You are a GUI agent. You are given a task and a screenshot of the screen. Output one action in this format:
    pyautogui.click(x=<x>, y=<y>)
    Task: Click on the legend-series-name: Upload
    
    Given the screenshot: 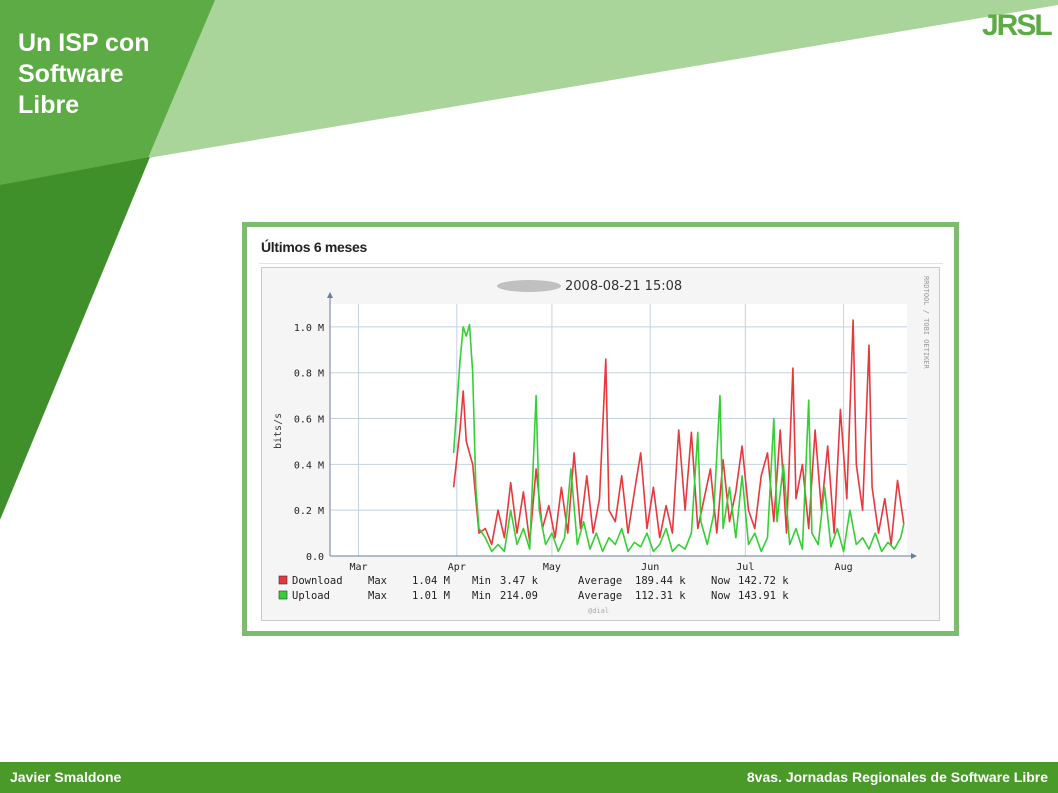 What is the action you would take?
    pyautogui.click(x=311, y=596)
    